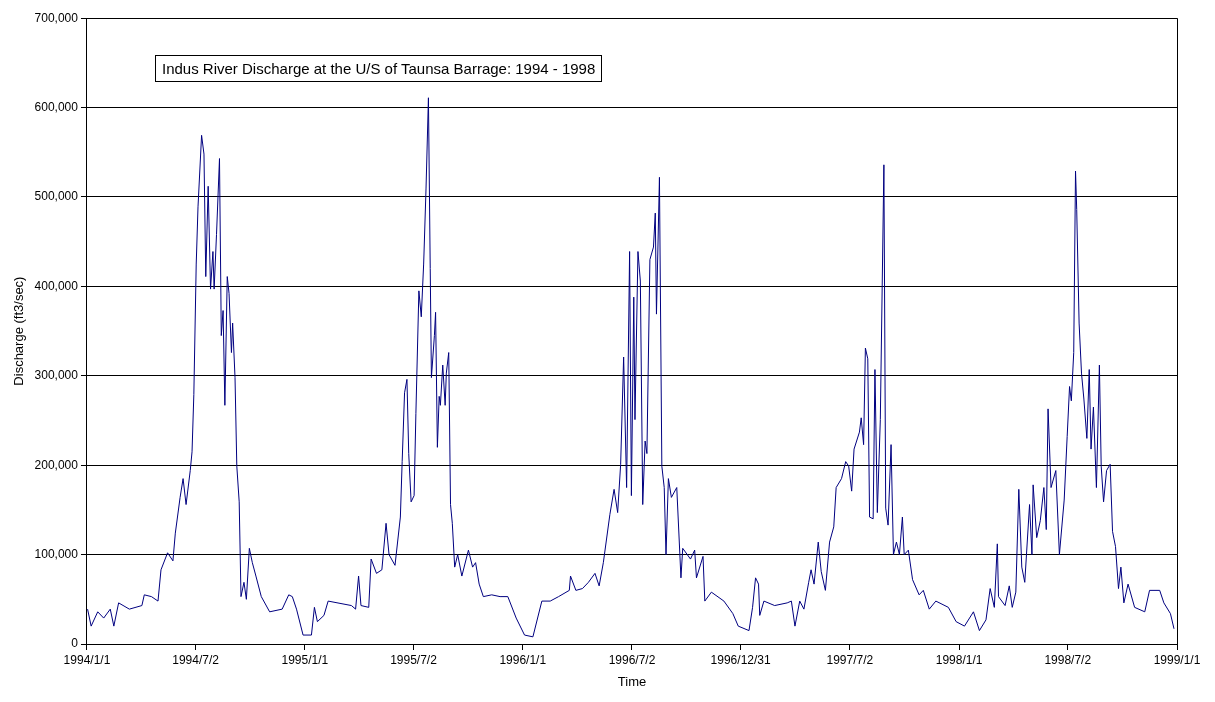 This screenshot has height=702, width=1215. I want to click on y-tick-label: 700,000, so click(56, 17).